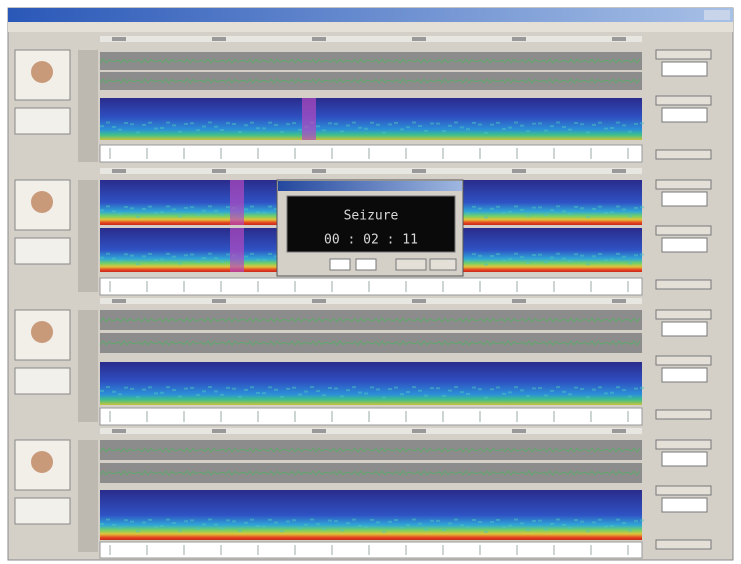 The image size is (741, 564). Describe the element at coordinates (371, 301) in the screenshot. I see `time-ruler` at that location.